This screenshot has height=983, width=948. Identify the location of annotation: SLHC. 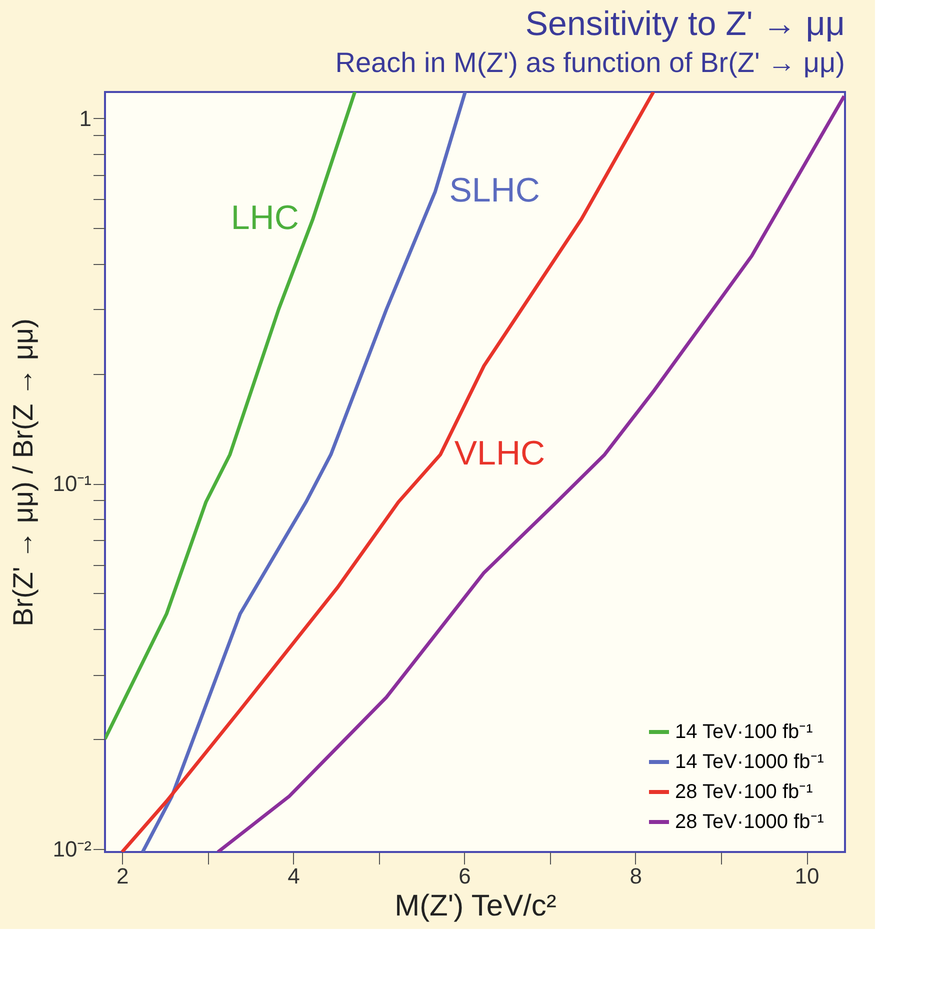
(494, 191).